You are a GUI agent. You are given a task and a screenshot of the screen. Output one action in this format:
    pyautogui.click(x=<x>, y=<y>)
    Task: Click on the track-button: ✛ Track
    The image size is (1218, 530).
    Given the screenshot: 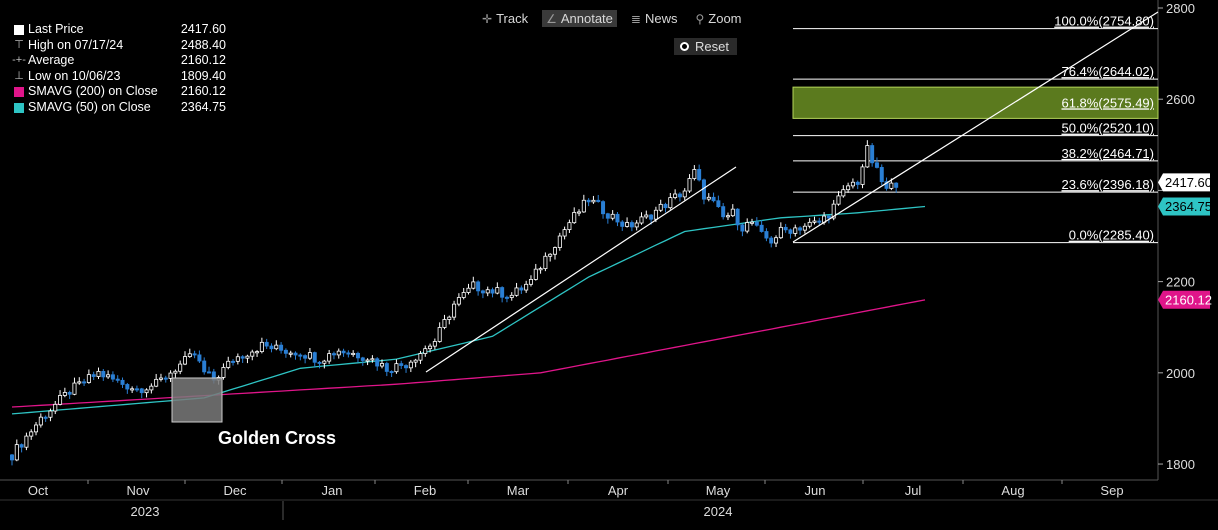 What is the action you would take?
    pyautogui.click(x=505, y=18)
    